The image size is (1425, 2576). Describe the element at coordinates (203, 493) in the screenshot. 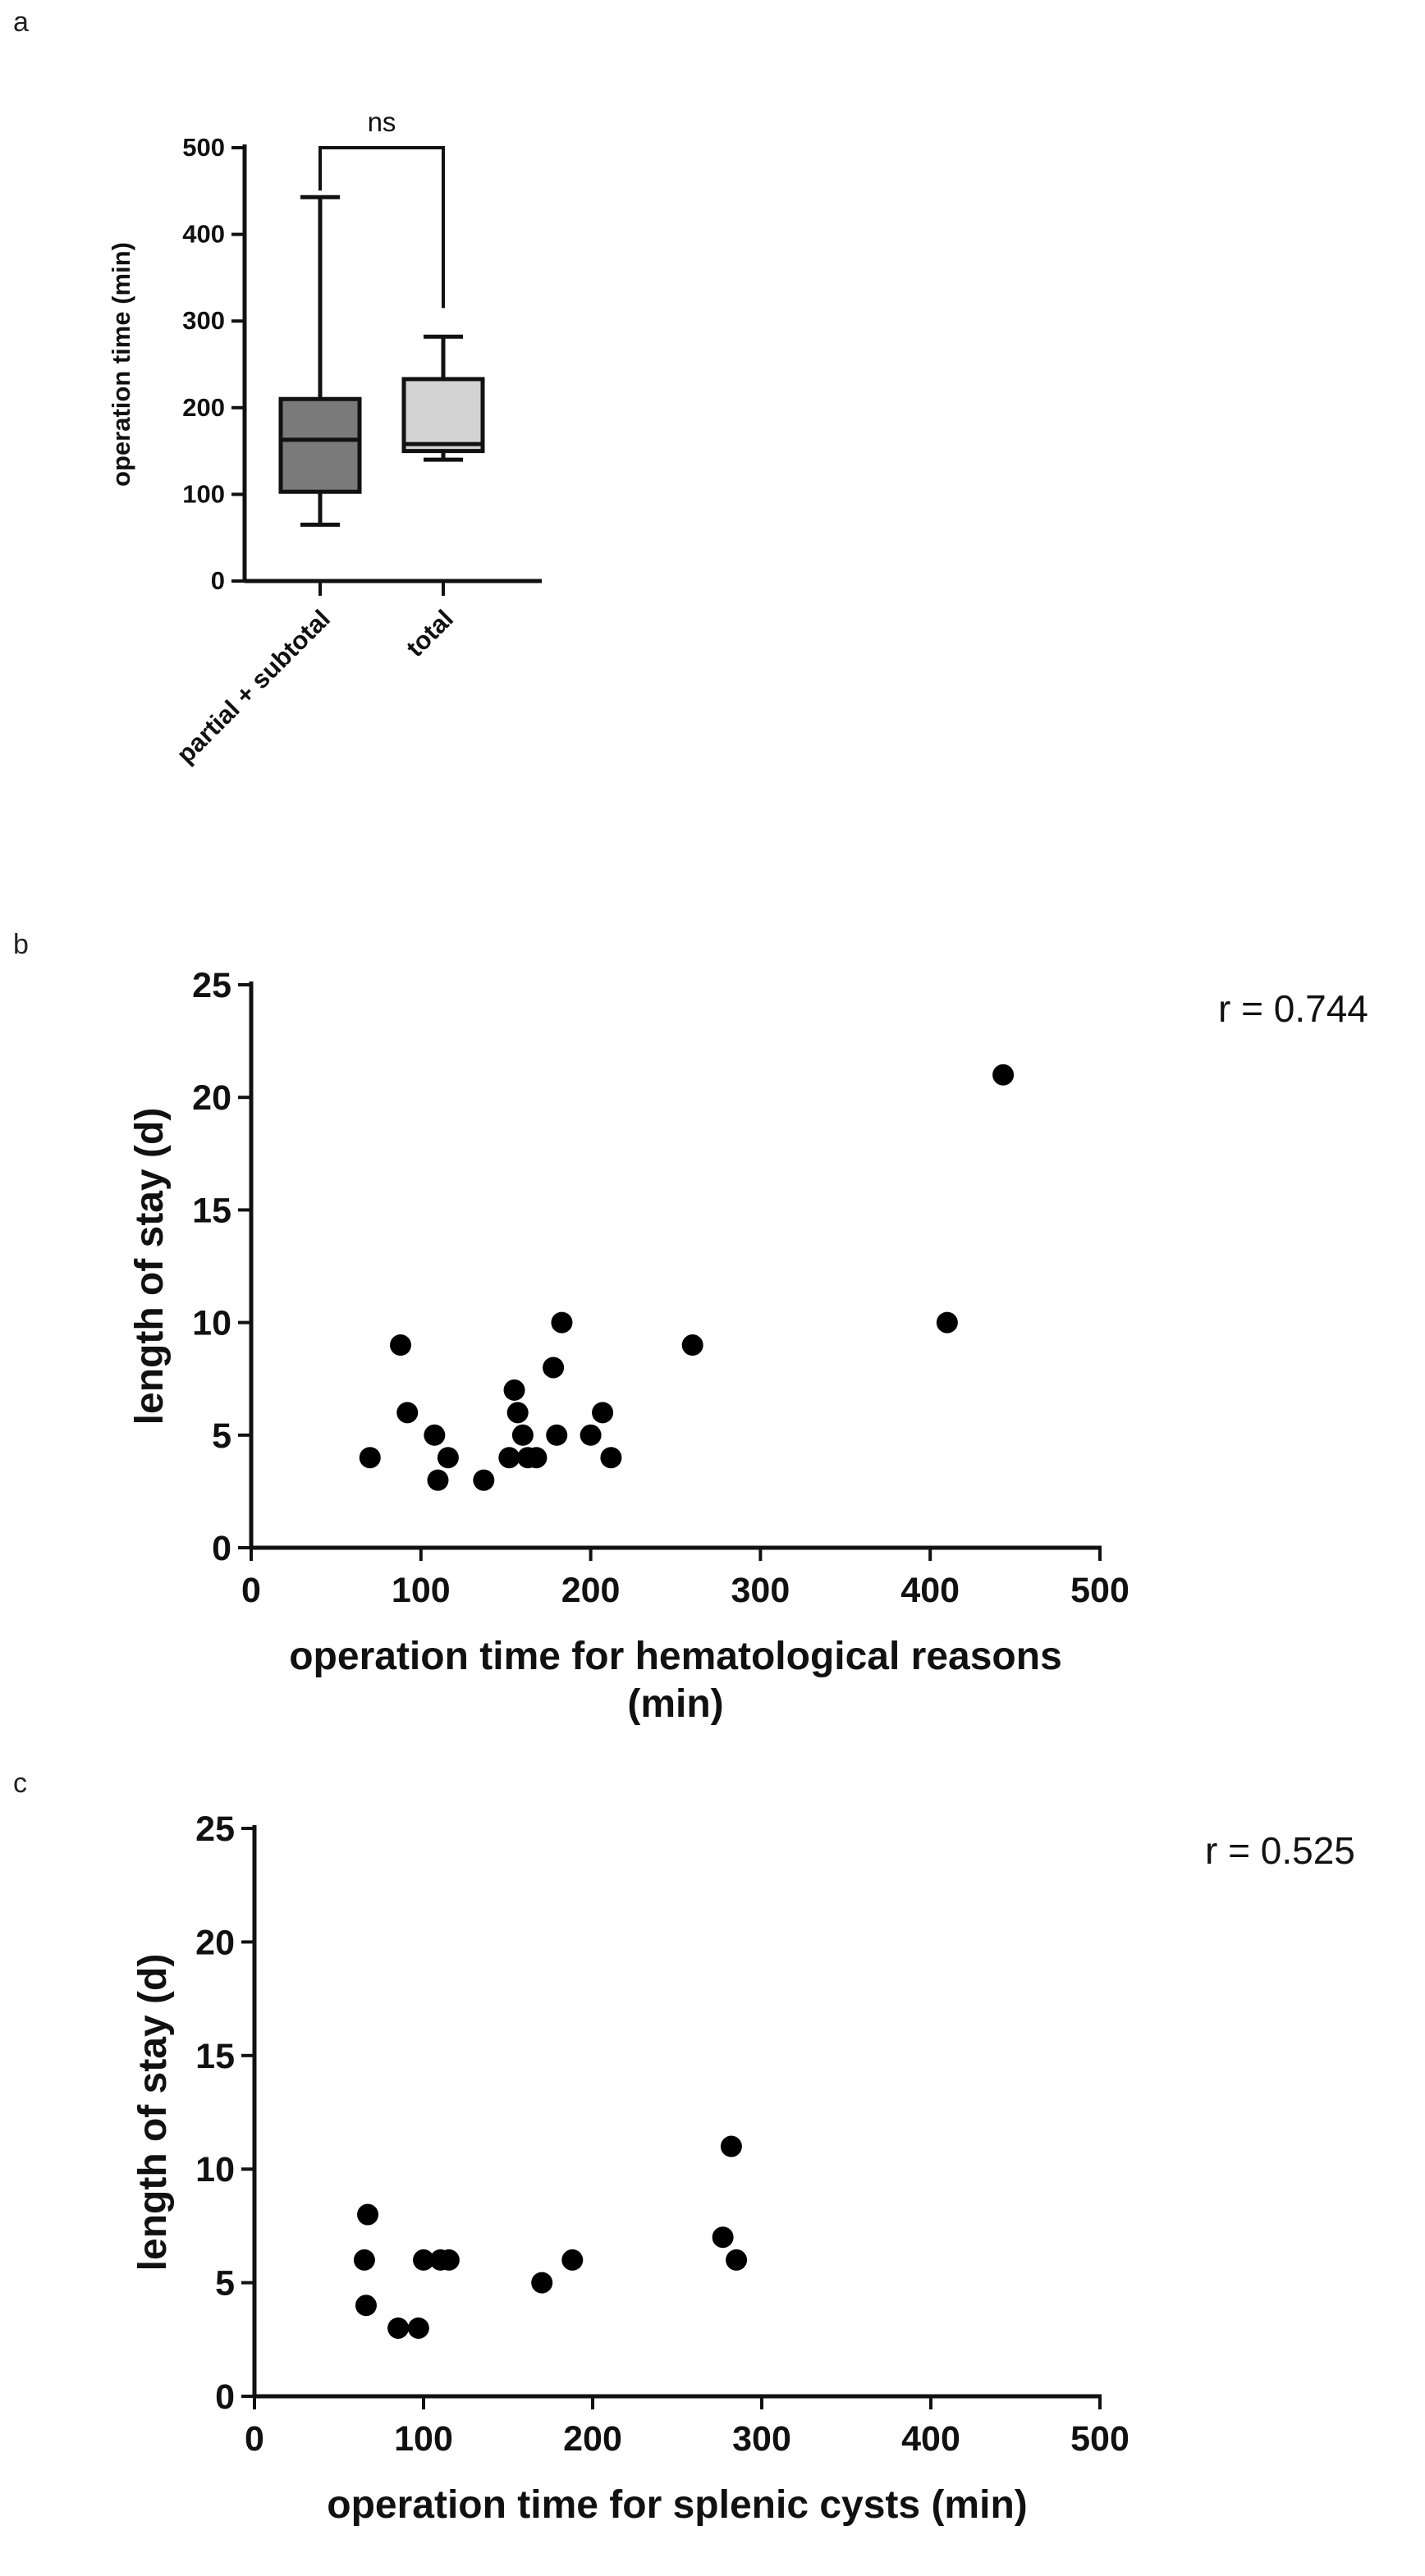

I see `y-tick-label: 100` at that location.